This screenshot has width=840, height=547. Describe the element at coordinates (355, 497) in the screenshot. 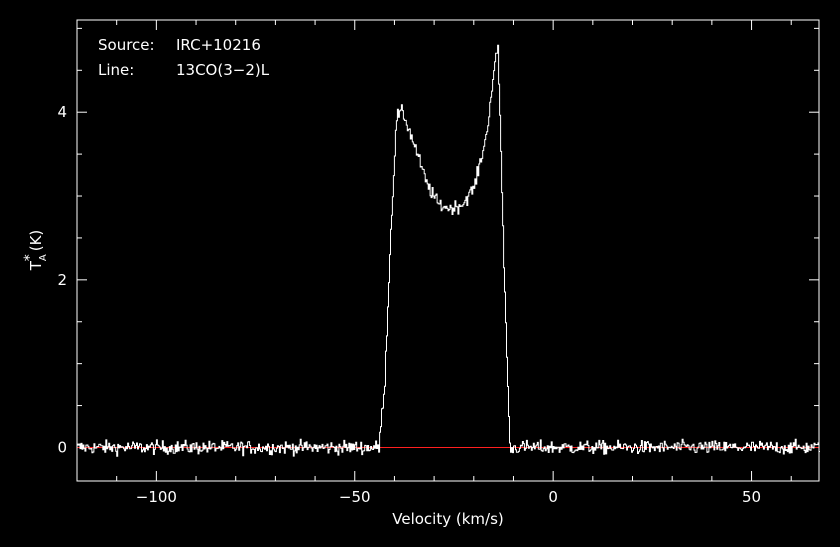

I see `x-tick-label: −50` at that location.